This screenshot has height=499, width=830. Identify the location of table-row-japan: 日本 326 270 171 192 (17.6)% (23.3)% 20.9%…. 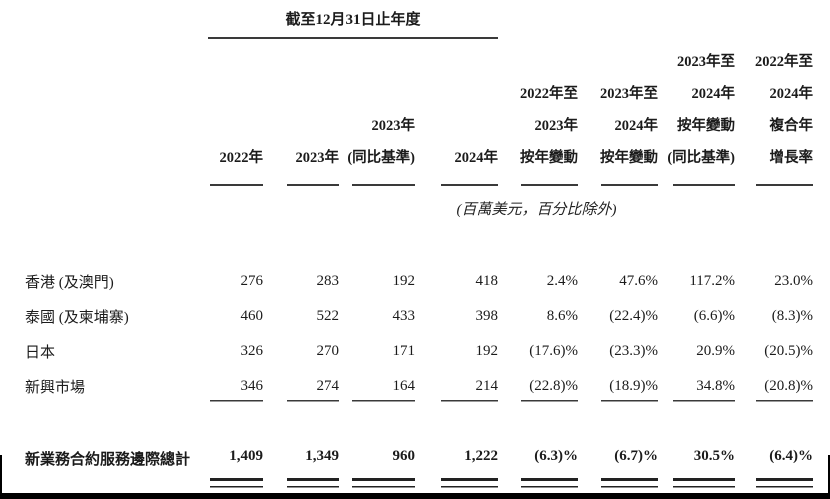
(415, 351).